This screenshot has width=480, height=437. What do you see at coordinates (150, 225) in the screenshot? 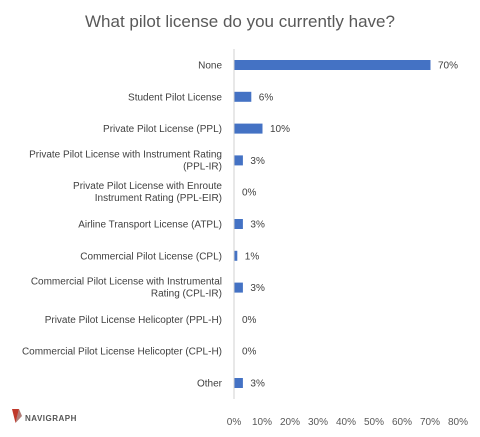
I see `category-label: Airline Transport License (ATPL)` at bounding box center [150, 225].